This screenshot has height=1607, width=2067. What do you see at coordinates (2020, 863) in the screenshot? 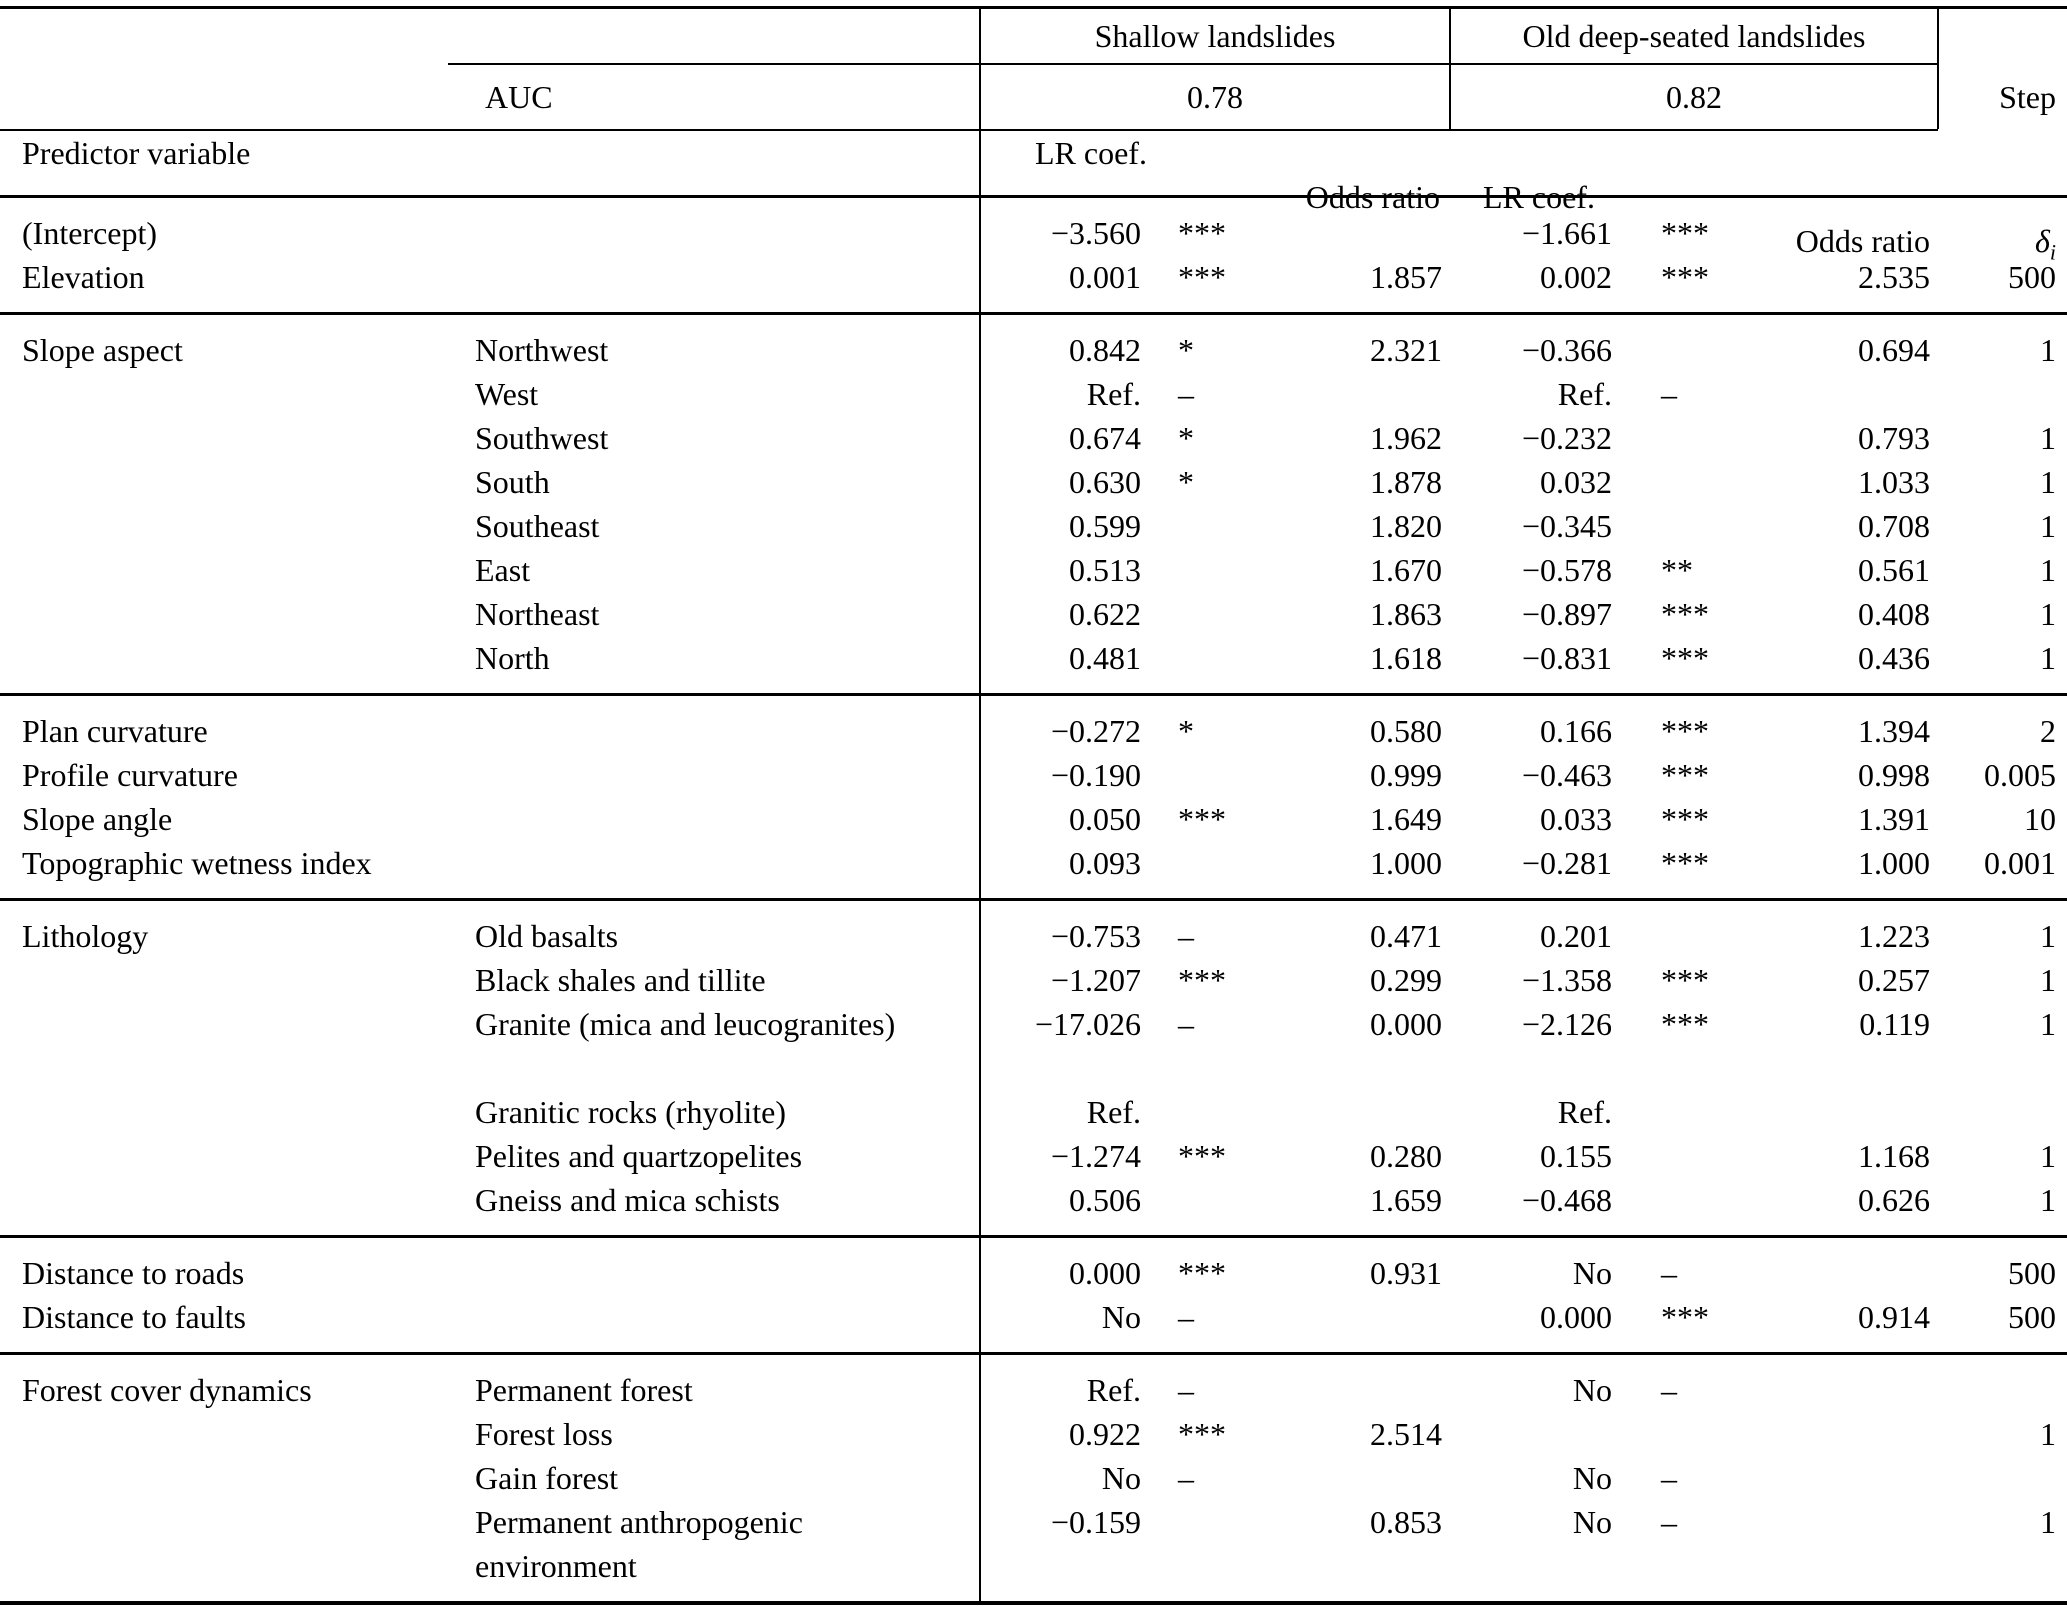
I see `step-cell: 0.001` at bounding box center [2020, 863].